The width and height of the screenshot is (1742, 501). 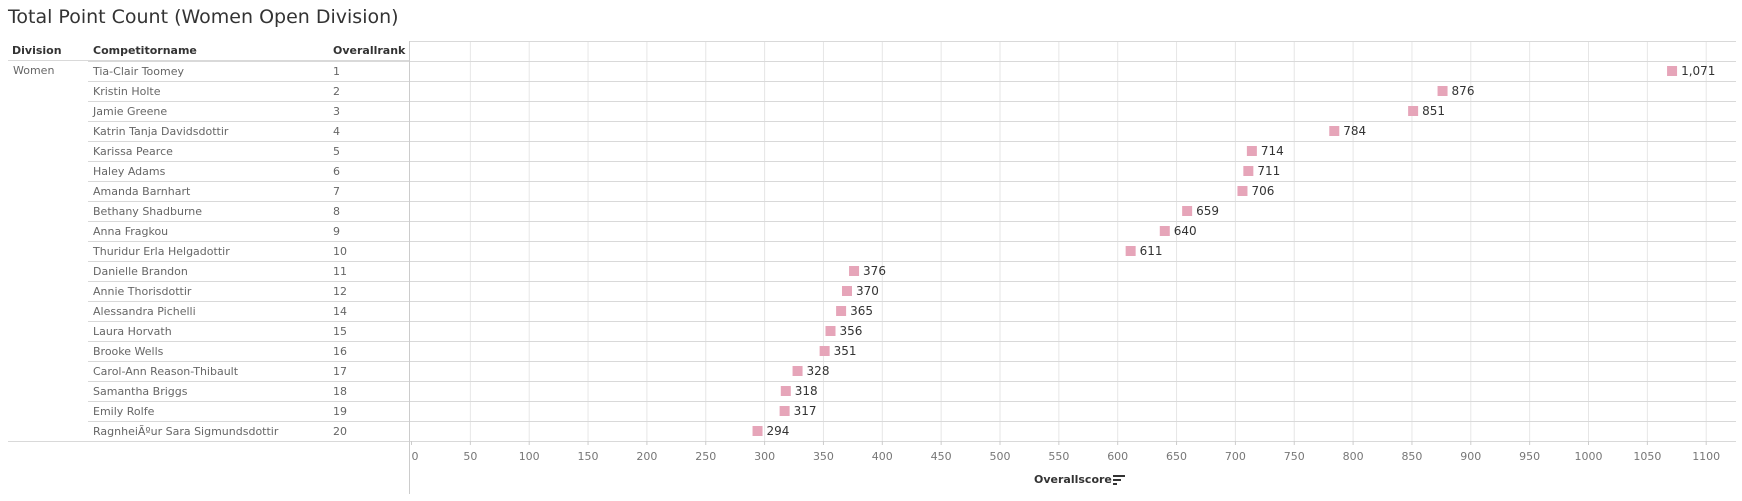 What do you see at coordinates (133, 151) in the screenshot?
I see `competitor-name: Karissa Pearce` at bounding box center [133, 151].